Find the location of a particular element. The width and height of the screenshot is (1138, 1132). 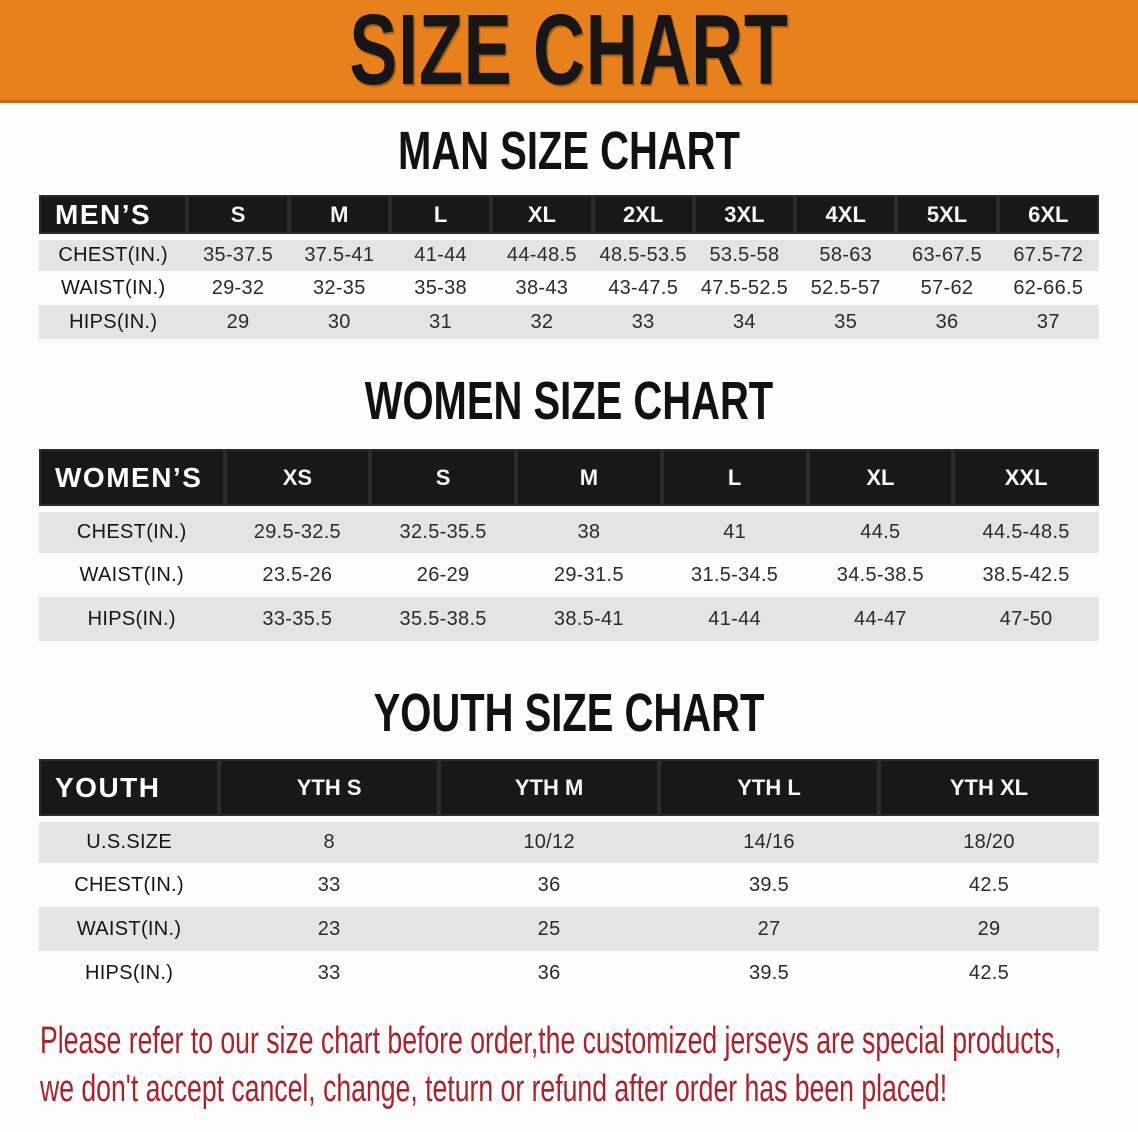

women-section-title: WOMEN SIZE CHART is located at coordinates (569, 401).